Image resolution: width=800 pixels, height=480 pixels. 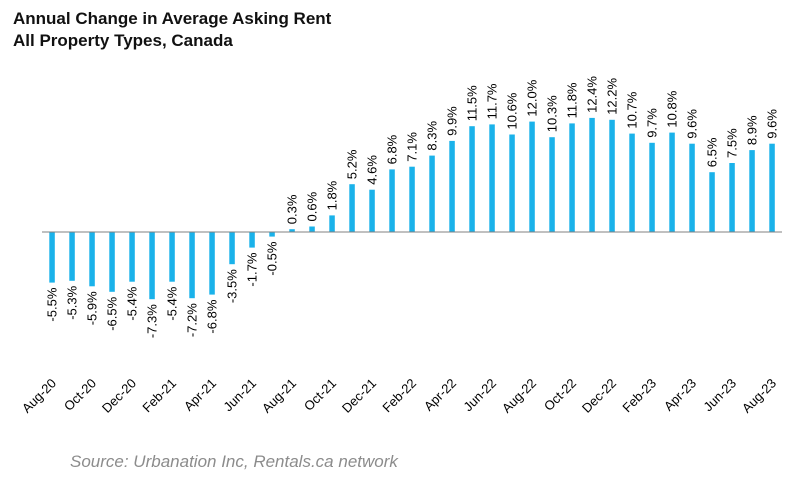 What do you see at coordinates (92, 308) in the screenshot?
I see `data-label-Oct-20: -5.9%` at bounding box center [92, 308].